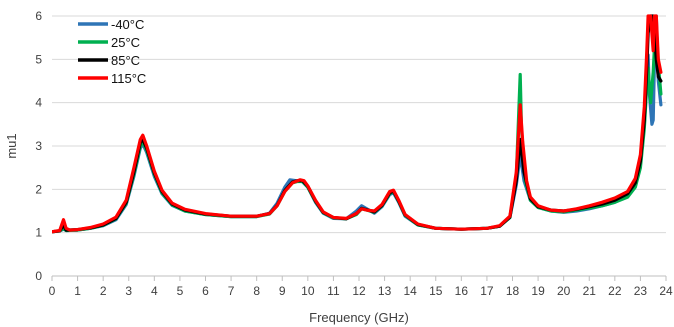 The width and height of the screenshot is (674, 327). What do you see at coordinates (359, 291) in the screenshot?
I see `x-tick-label: 12` at bounding box center [359, 291].